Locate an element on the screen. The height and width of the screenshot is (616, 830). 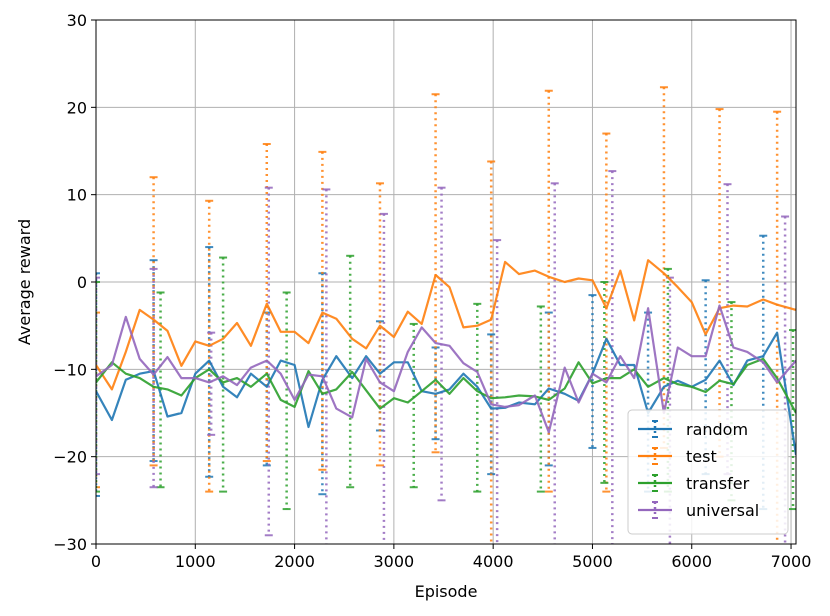
legend-box is located at coordinates (708, 472).